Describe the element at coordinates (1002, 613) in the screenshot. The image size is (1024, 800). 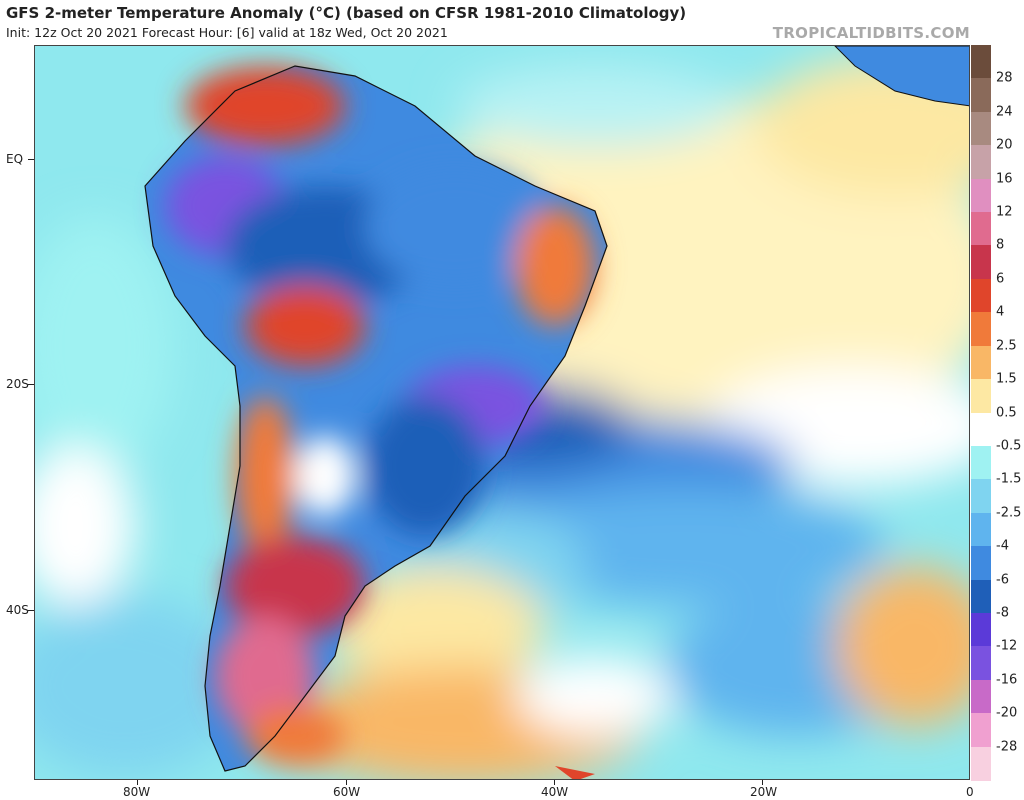
I see `colorbar-label: -8` at that location.